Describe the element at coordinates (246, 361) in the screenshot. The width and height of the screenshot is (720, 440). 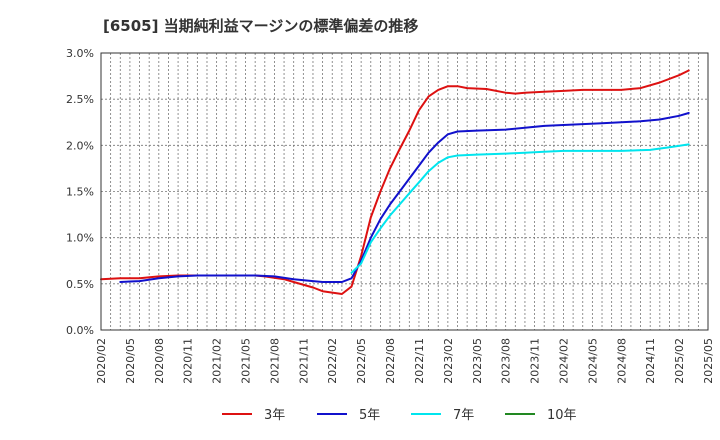
I see `x-tick-label: 2021/05` at that location.